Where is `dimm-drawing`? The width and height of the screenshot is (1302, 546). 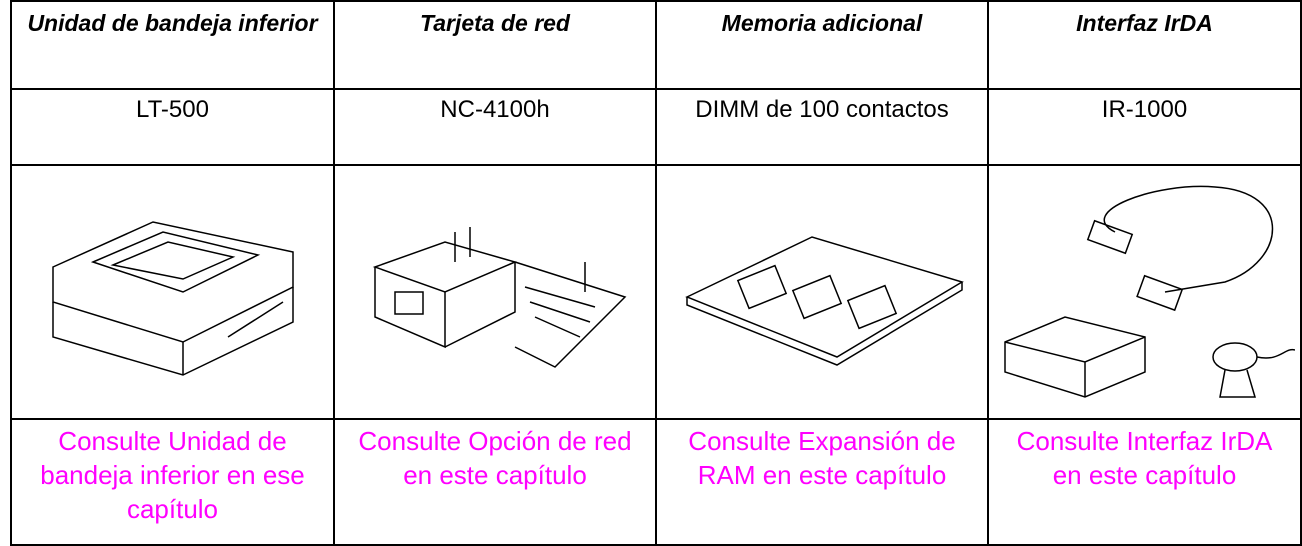 dimm-drawing is located at coordinates (824, 301).